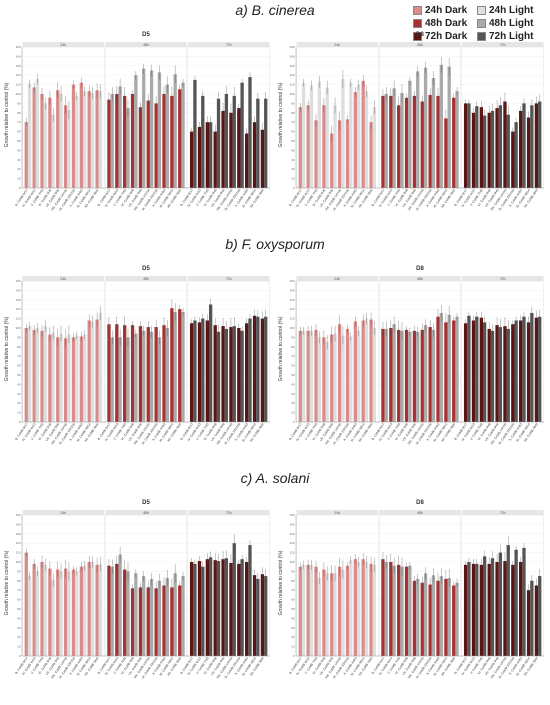 The width and height of the screenshot is (550, 705). What do you see at coordinates (19, 366) in the screenshot?
I see `y-tick-label: 60` at bounding box center [19, 366].